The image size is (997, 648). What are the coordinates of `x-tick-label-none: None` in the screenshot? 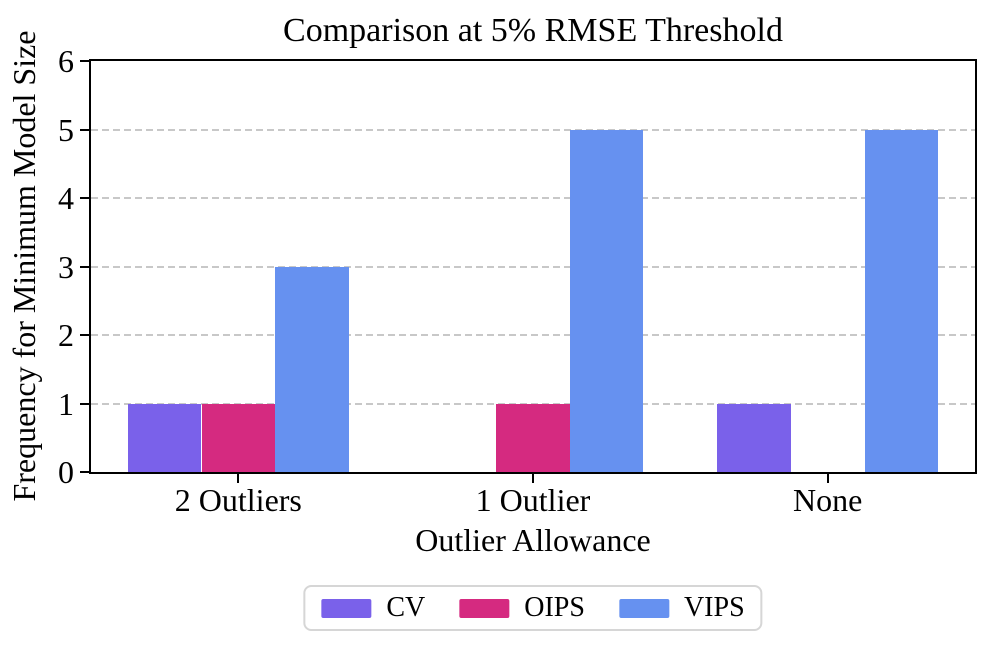 It's located at (828, 500).